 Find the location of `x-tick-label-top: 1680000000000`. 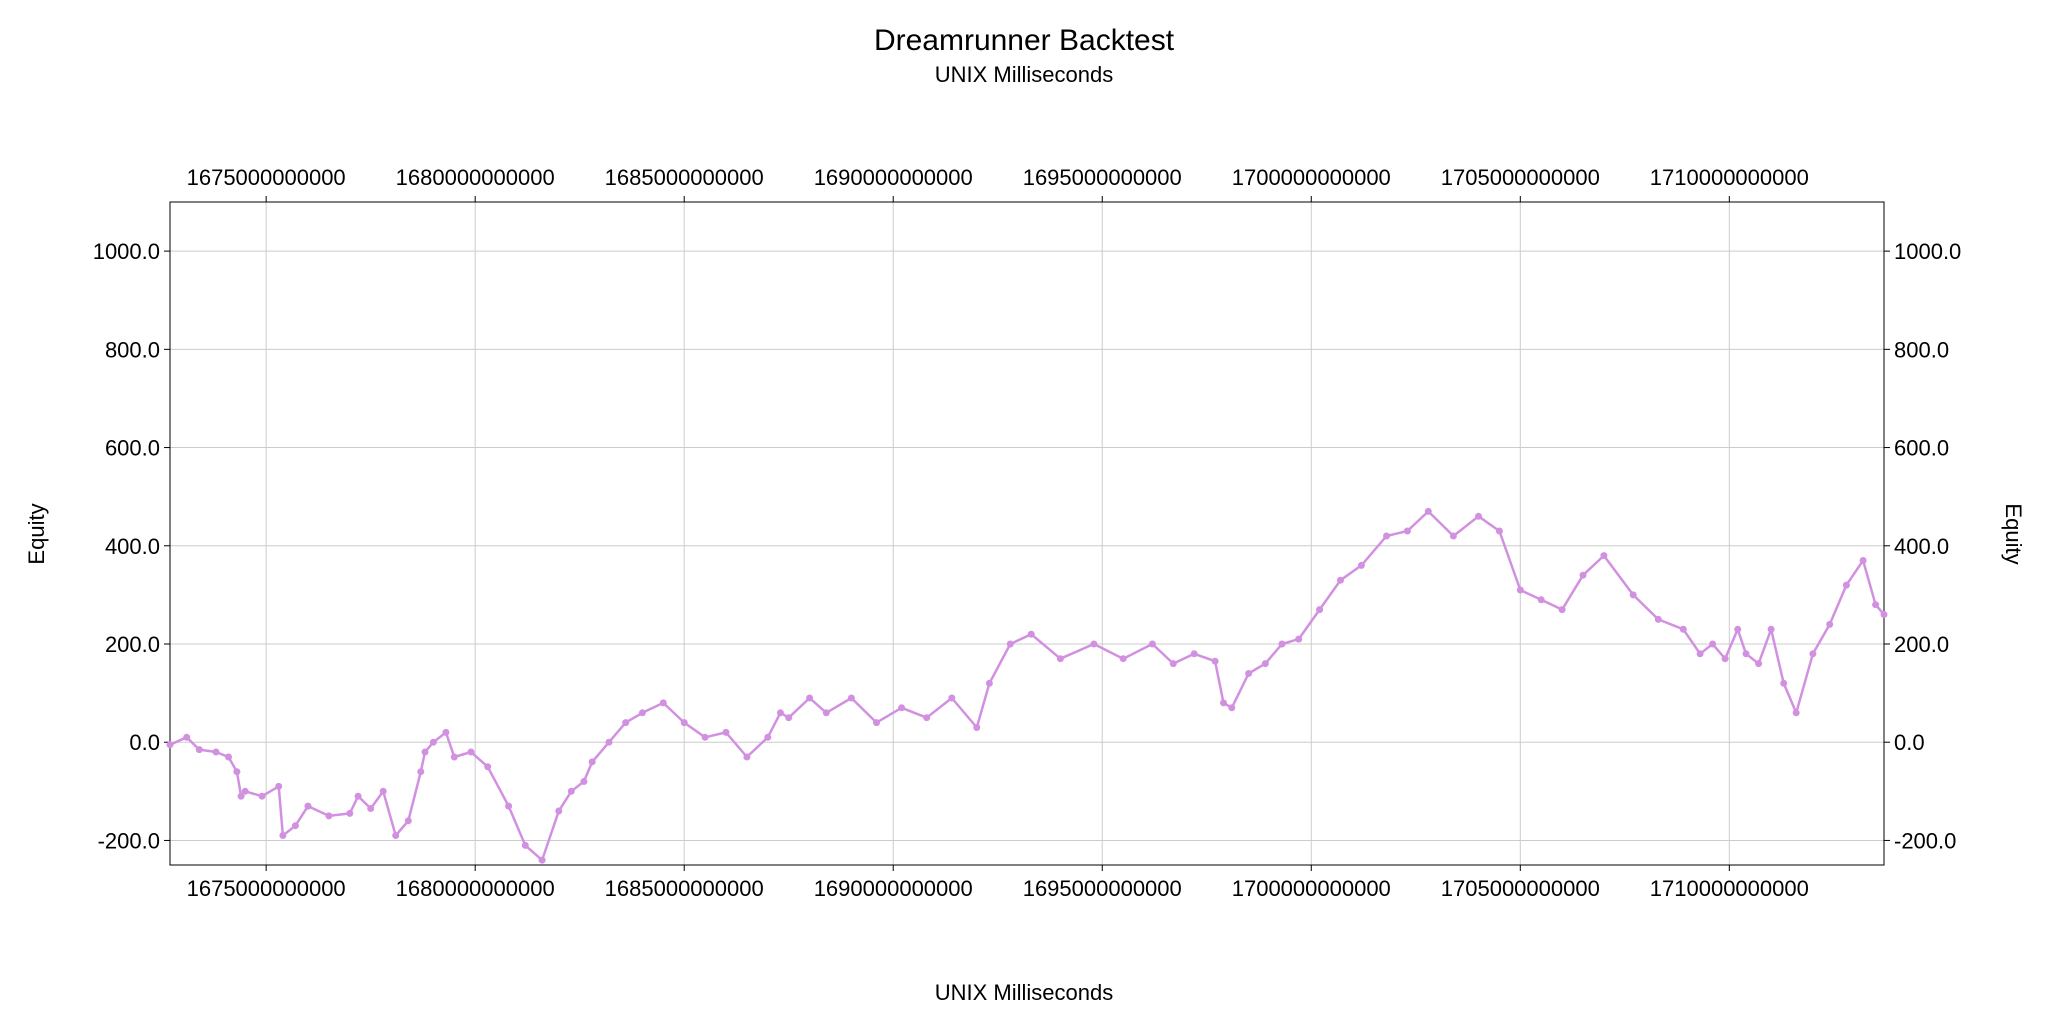

x-tick-label-top: 1680000000000 is located at coordinates (475, 177).